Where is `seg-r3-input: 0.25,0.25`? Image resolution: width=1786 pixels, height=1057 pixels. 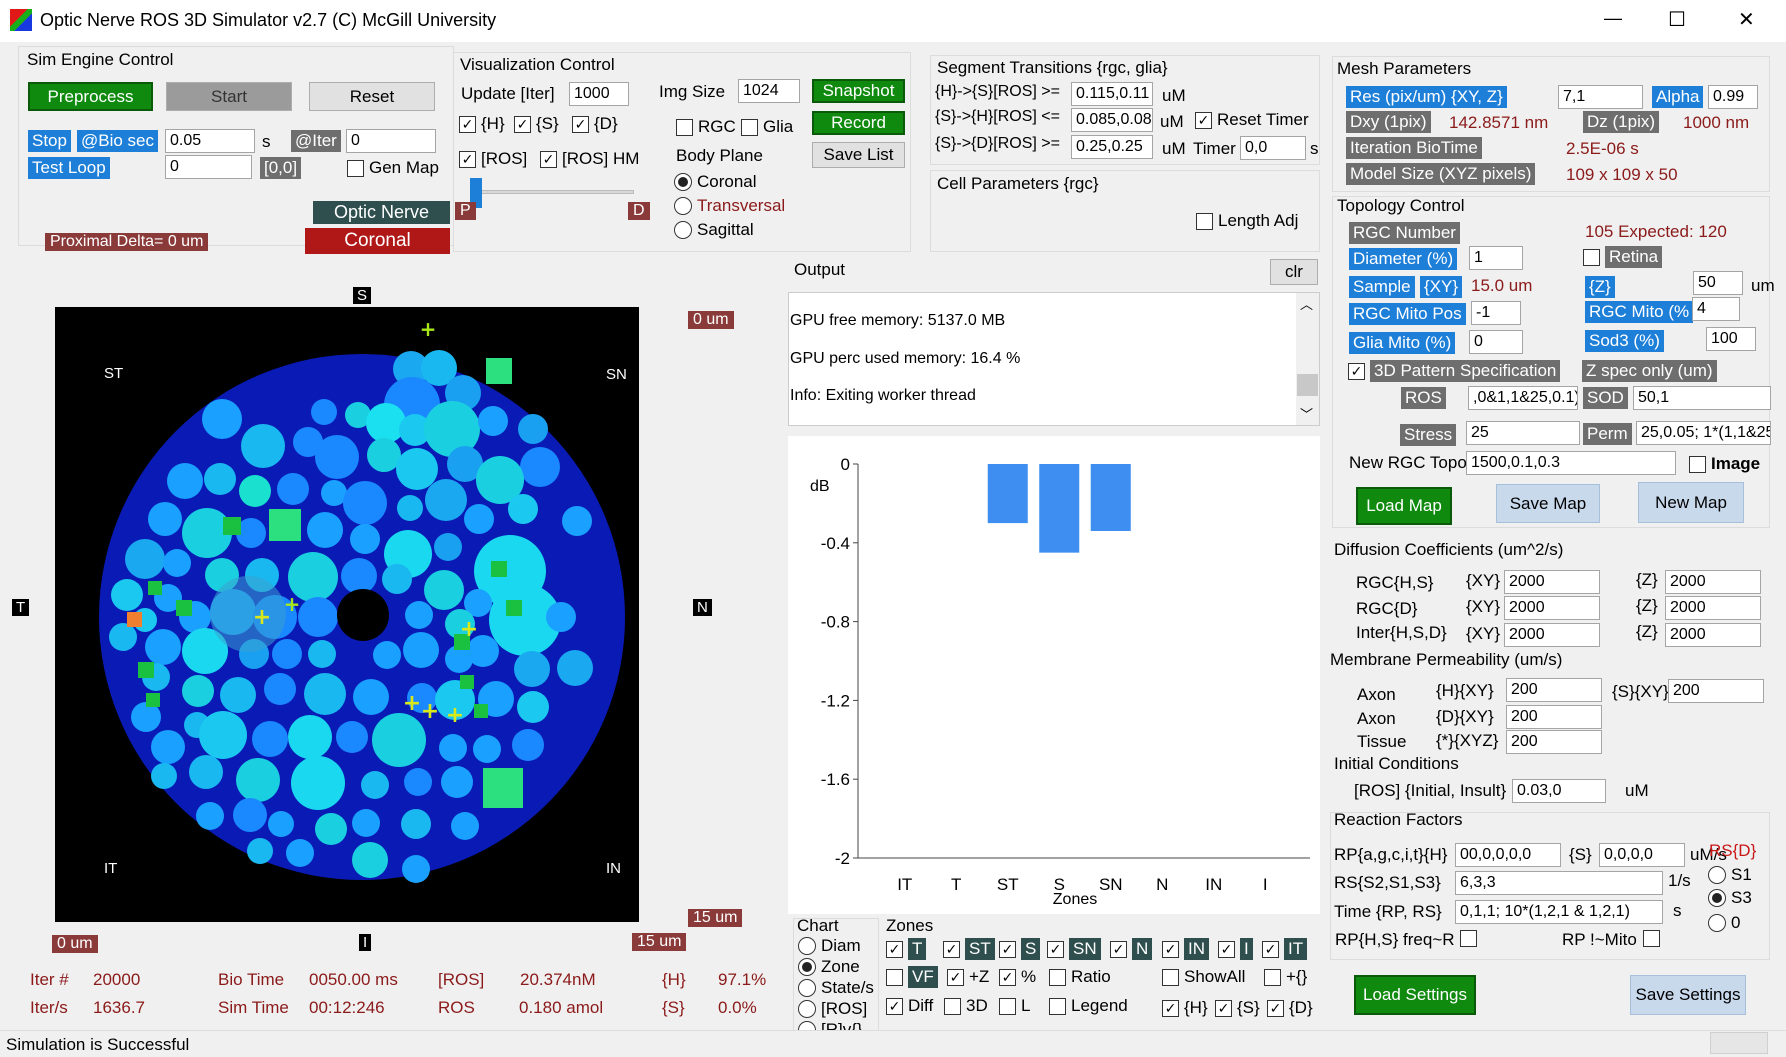
seg-r3-input: 0.25,0.25 is located at coordinates (1112, 147).